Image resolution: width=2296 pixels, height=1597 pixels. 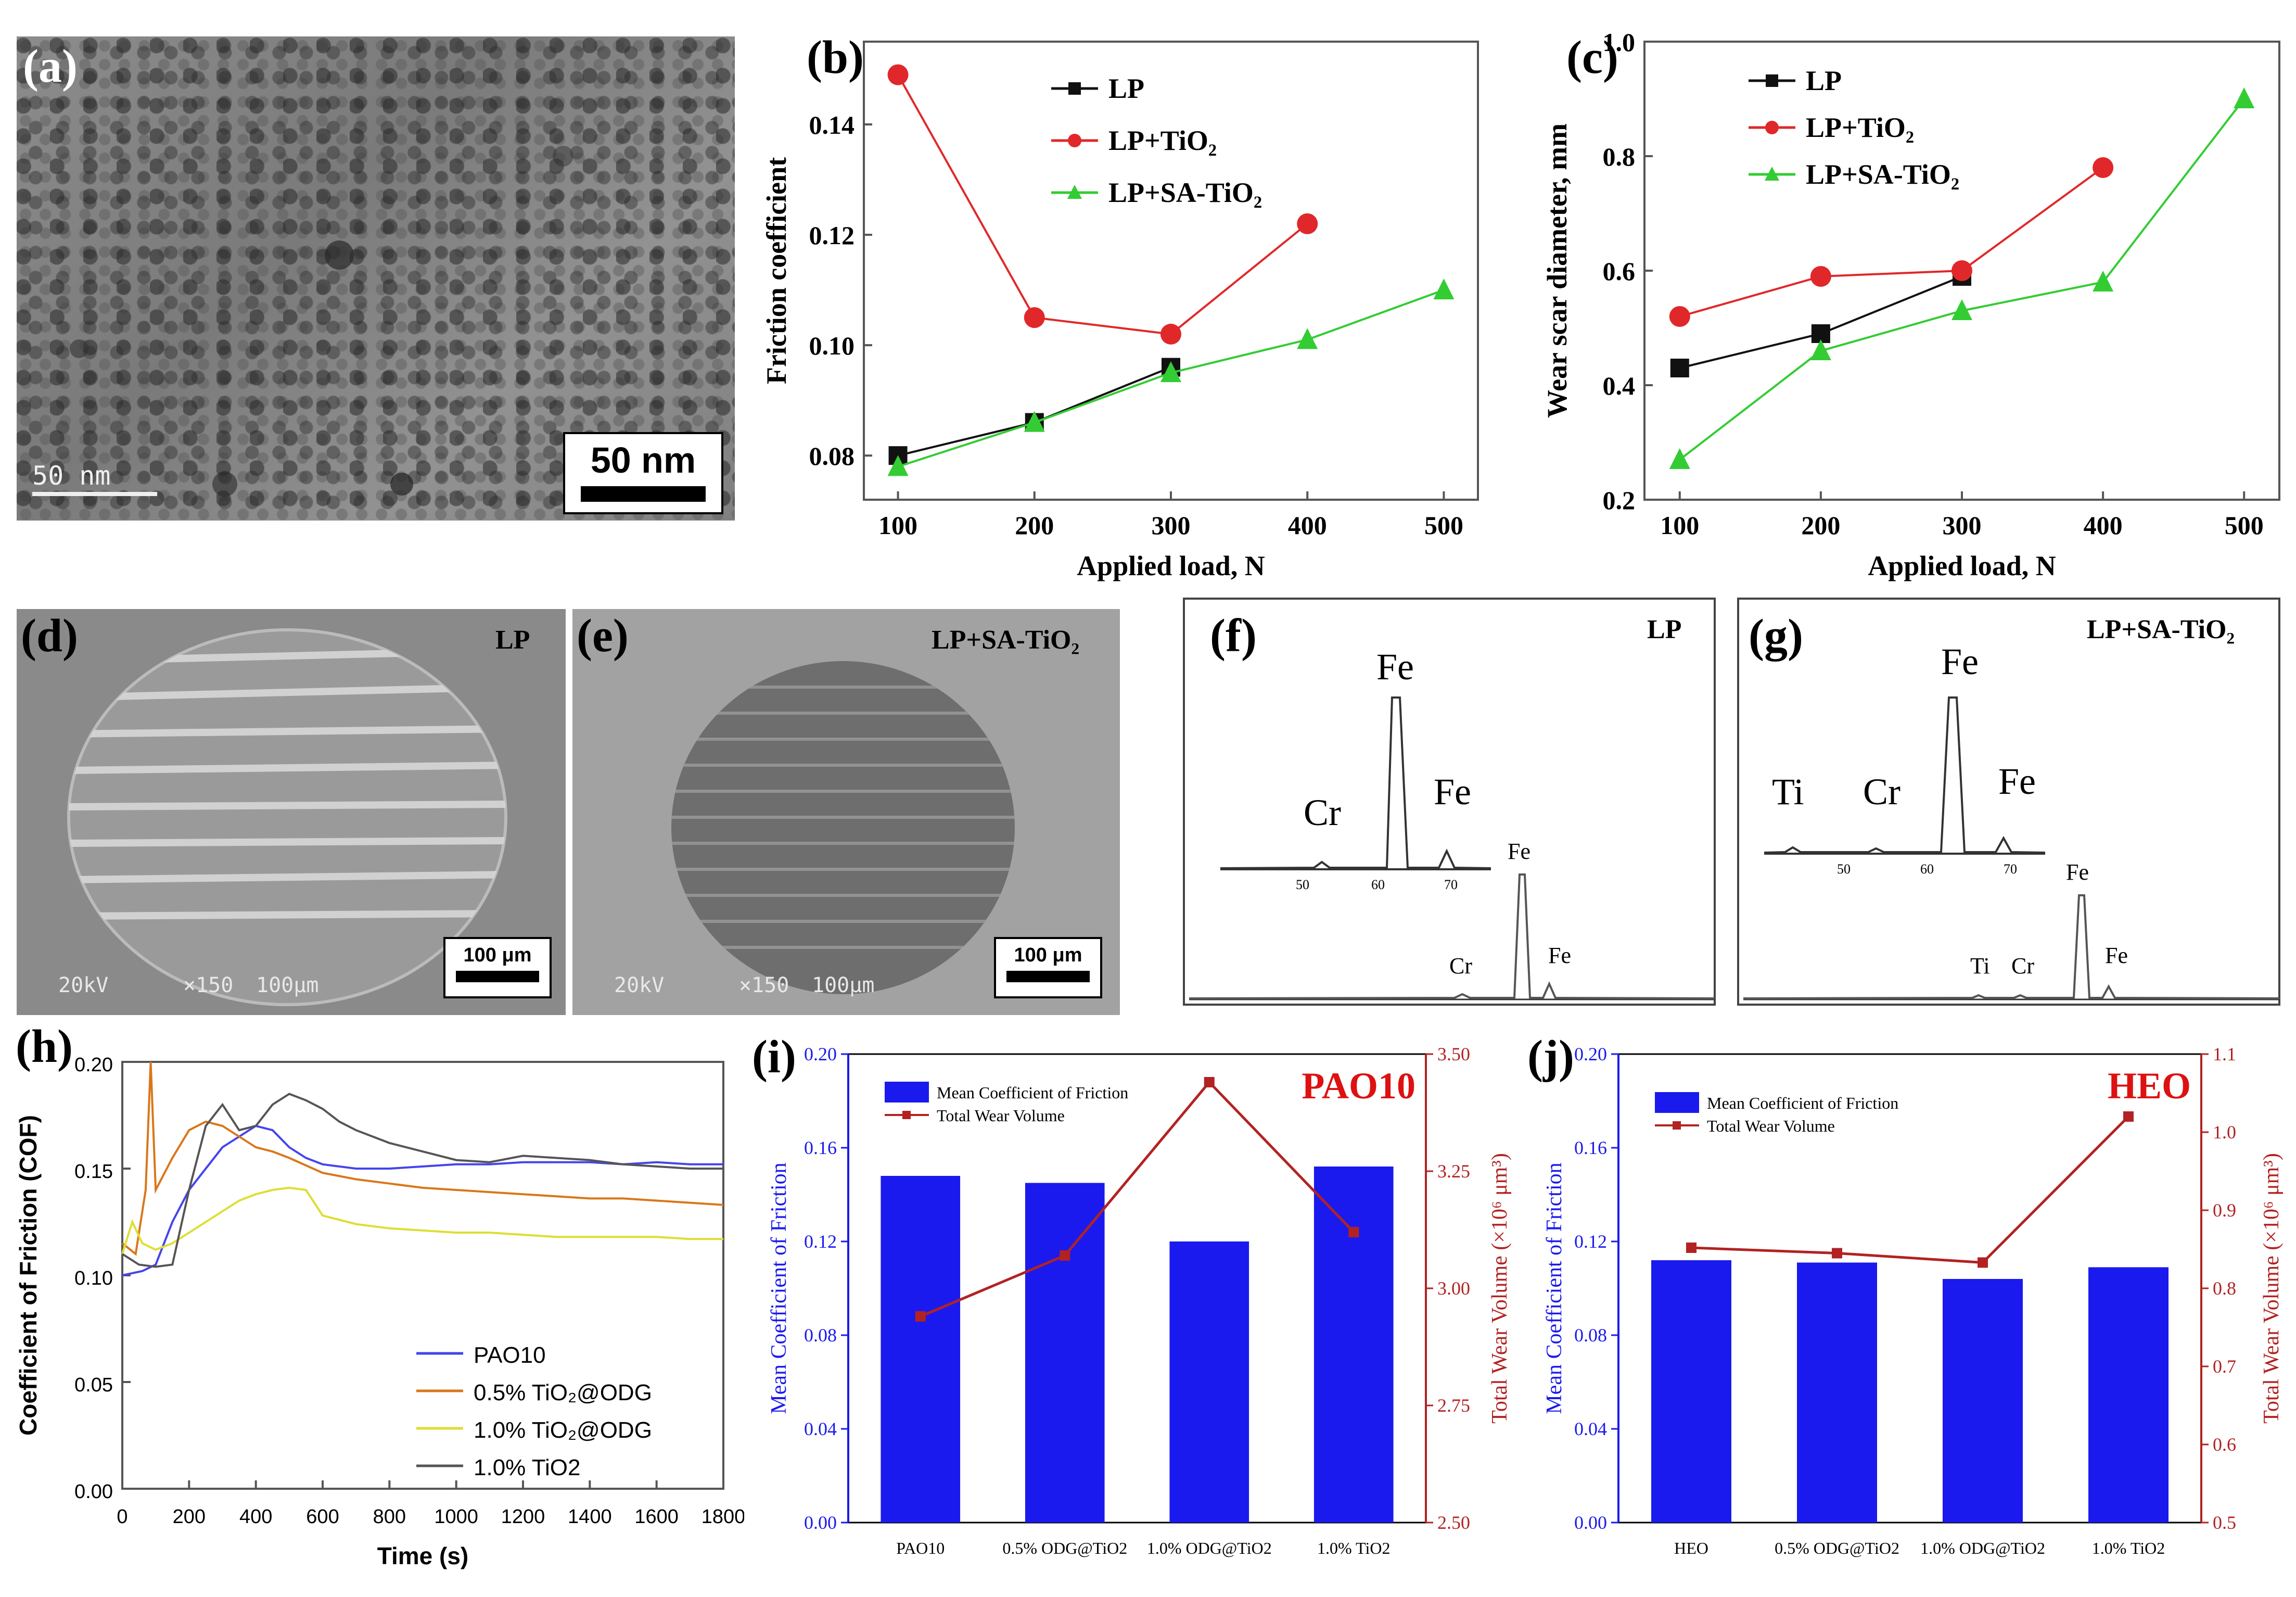 What do you see at coordinates (835, 57) in the screenshot?
I see `panel-label: (b)` at bounding box center [835, 57].